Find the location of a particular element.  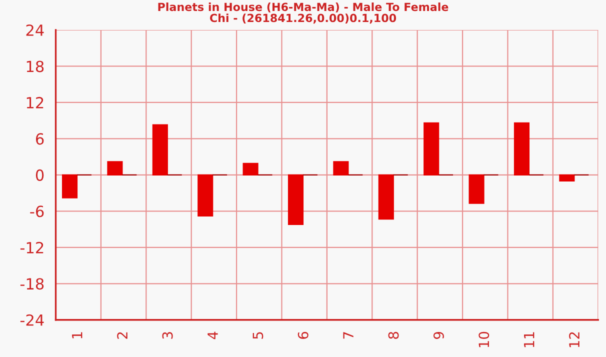

x-tick-label: 8 is located at coordinates (393, 335).